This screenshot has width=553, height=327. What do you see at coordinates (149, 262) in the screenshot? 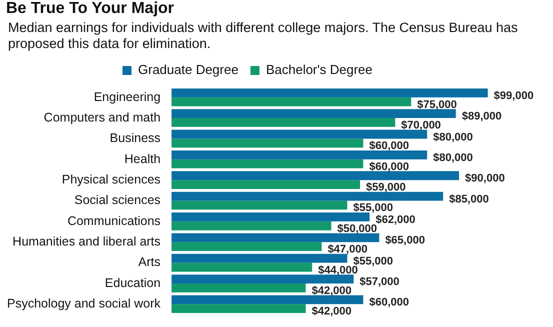
I see `y-tick-label: Arts` at bounding box center [149, 262].